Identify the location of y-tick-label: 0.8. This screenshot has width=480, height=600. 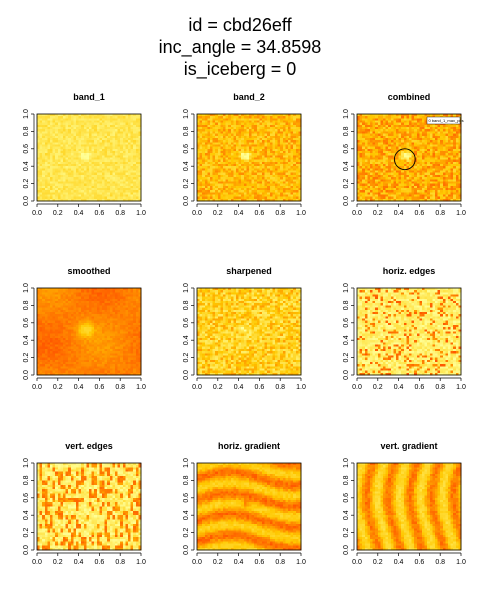
(26, 131).